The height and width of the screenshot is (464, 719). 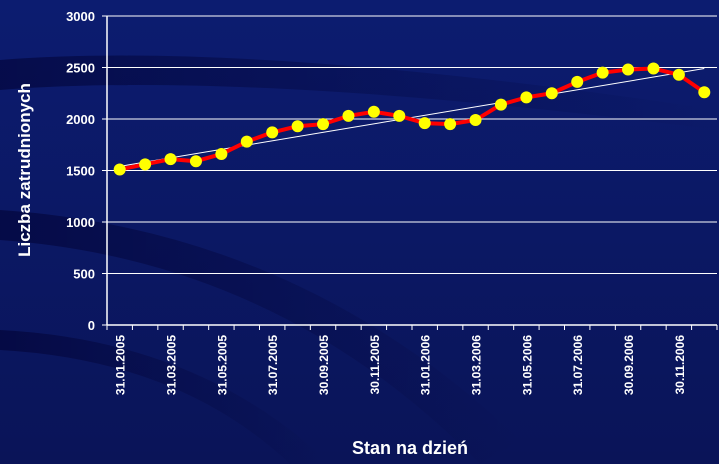 I want to click on x-tick-label: 31.01.2006, so click(x=426, y=365).